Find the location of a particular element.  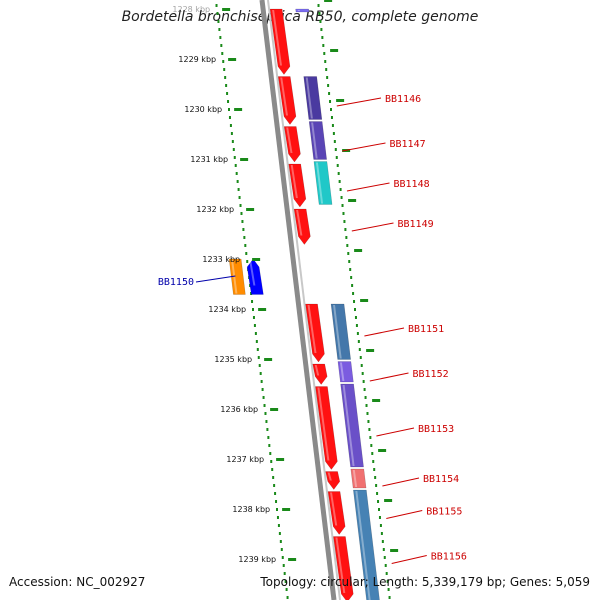

ruler-tick-label: 1234 kbp is located at coordinates (227, 309).